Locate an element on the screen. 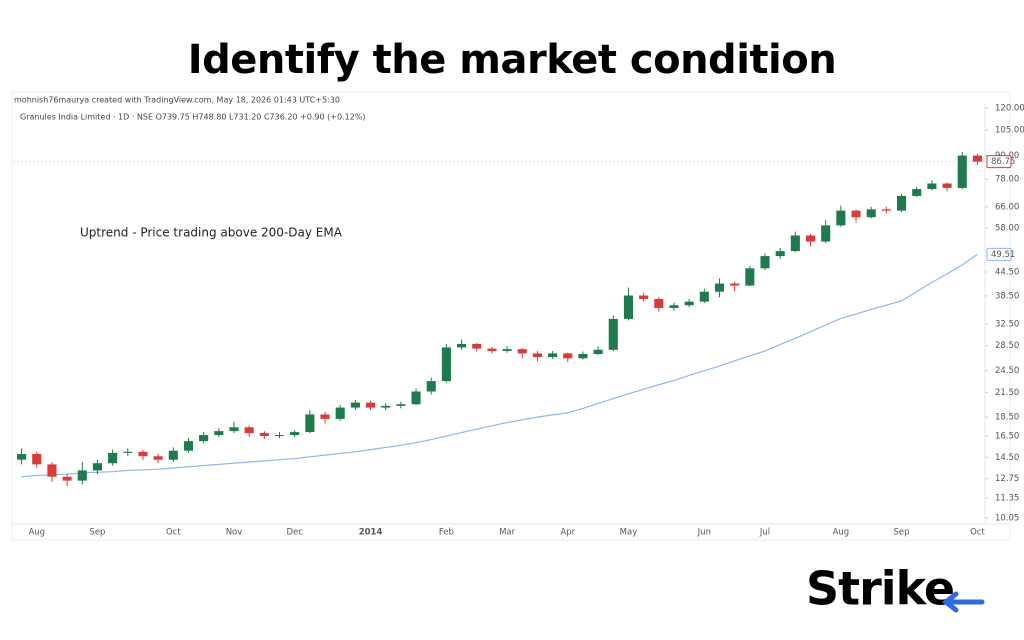 The width and height of the screenshot is (1024, 640). x-tick-label: Dec is located at coordinates (294, 533).